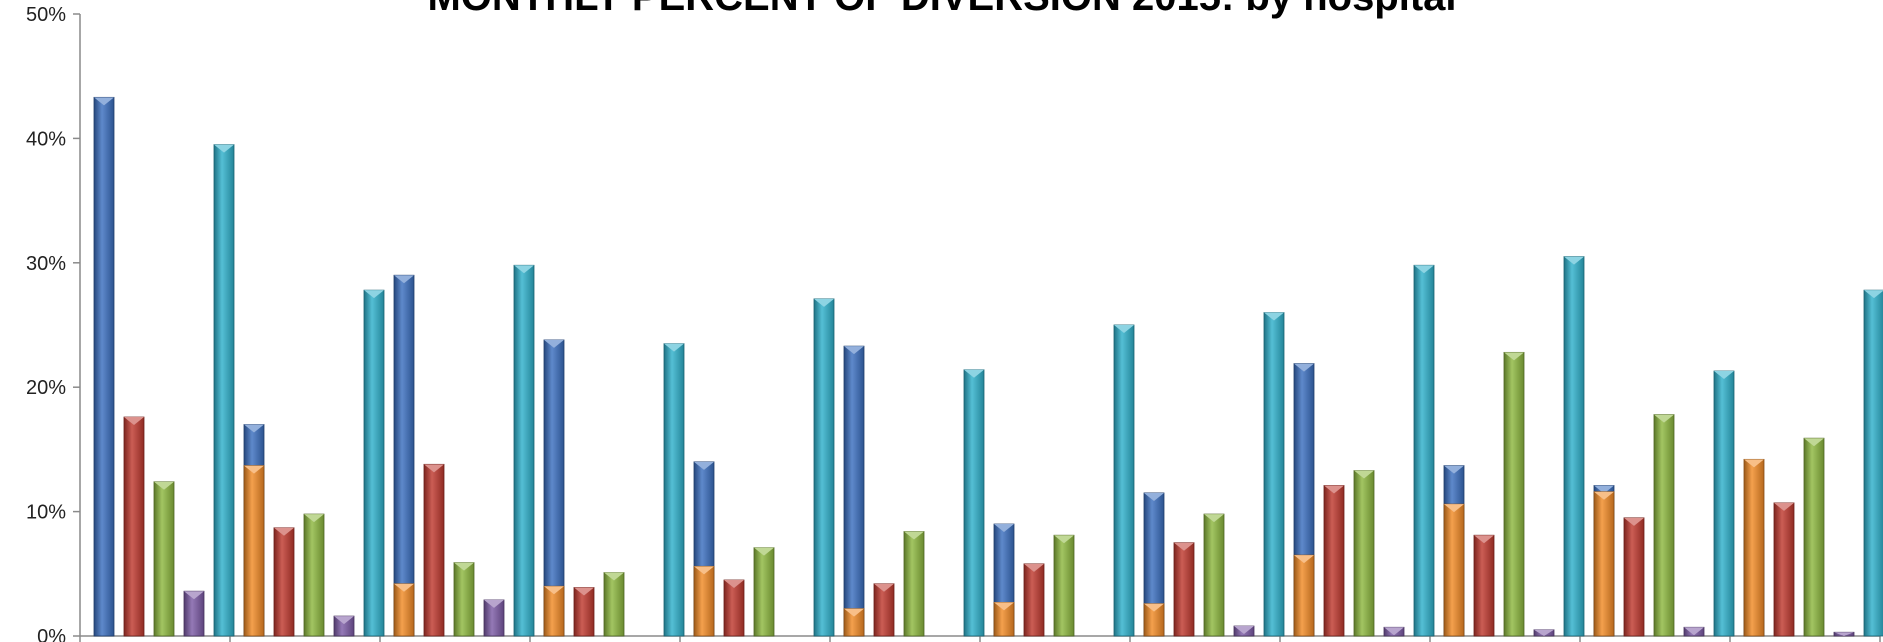  I want to click on y-tick-label: 30%, so click(46, 264).